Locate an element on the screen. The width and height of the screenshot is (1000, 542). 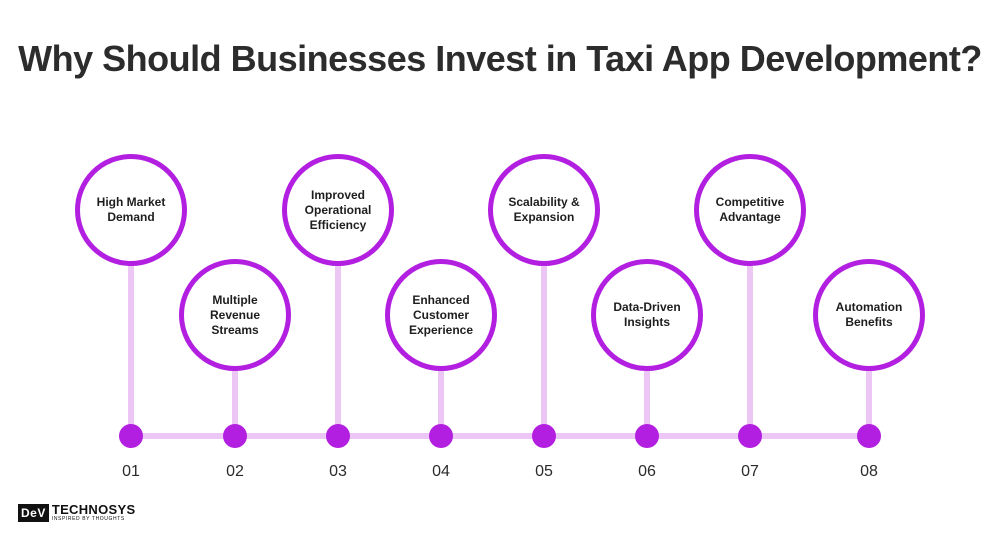
step-bubble: Scalability & Expansion is located at coordinates (544, 210).